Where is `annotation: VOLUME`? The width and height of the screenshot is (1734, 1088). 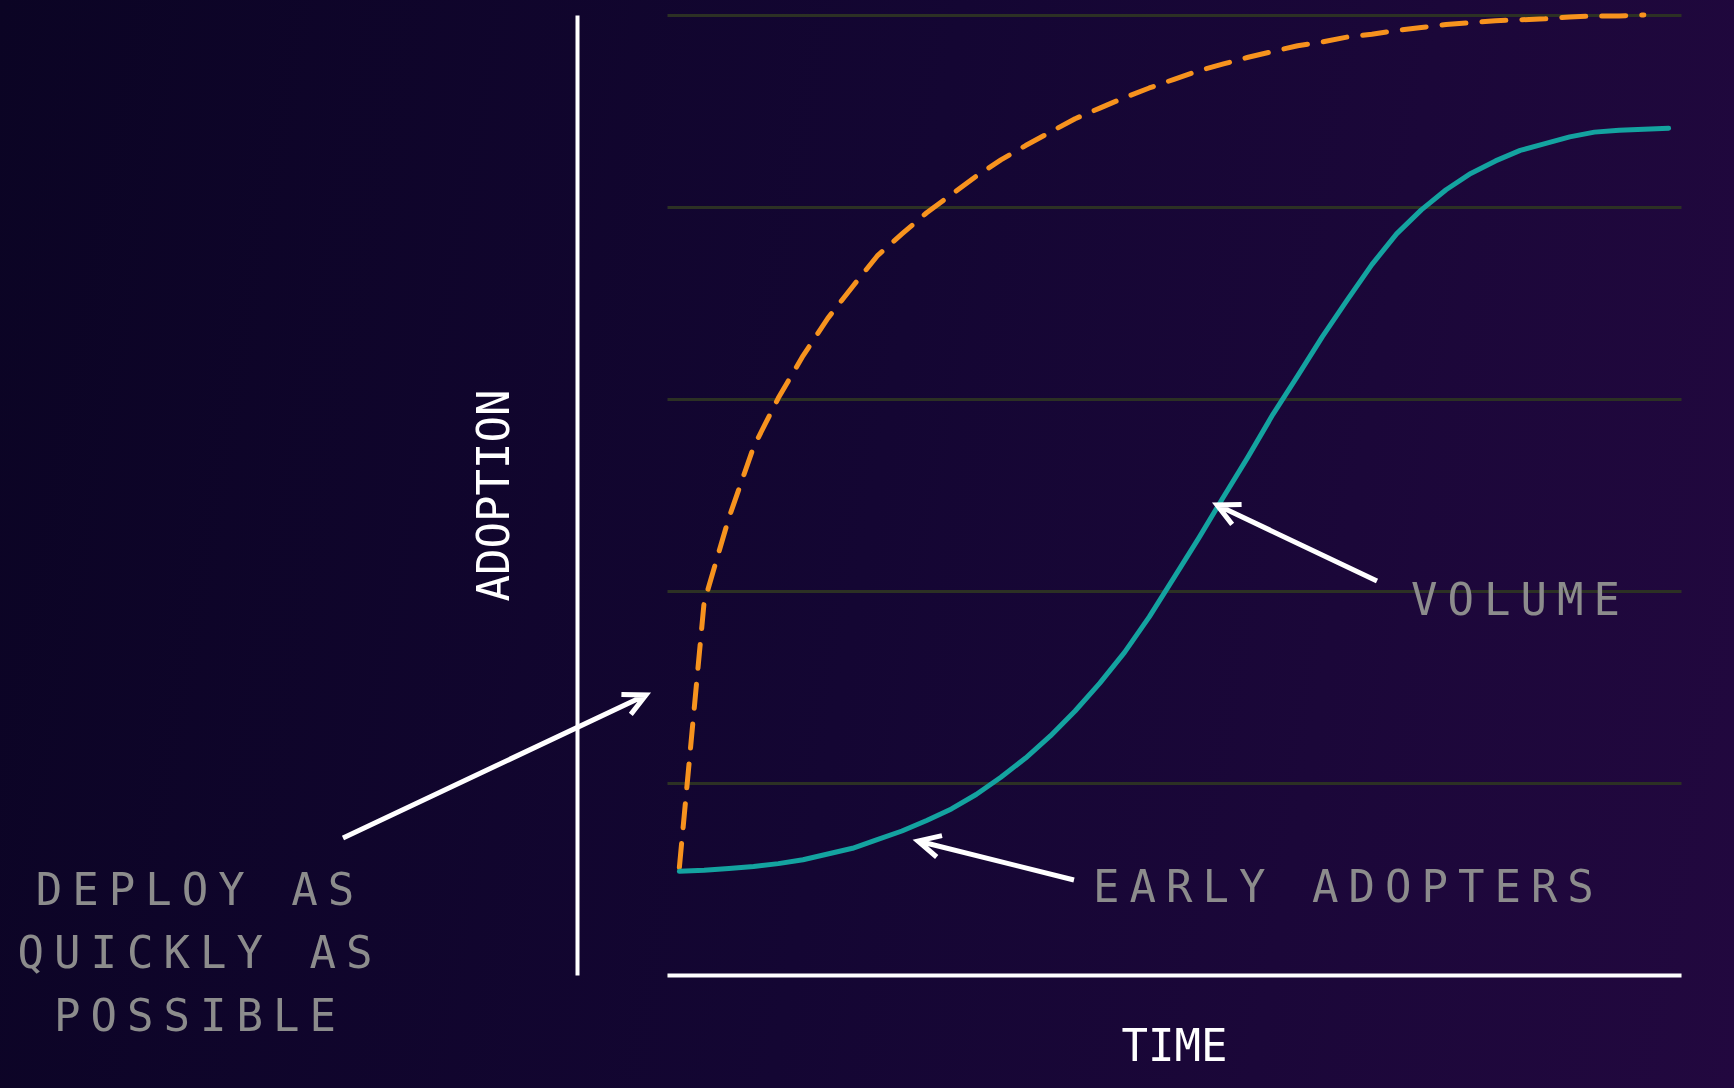
annotation: VOLUME is located at coordinates (1520, 600).